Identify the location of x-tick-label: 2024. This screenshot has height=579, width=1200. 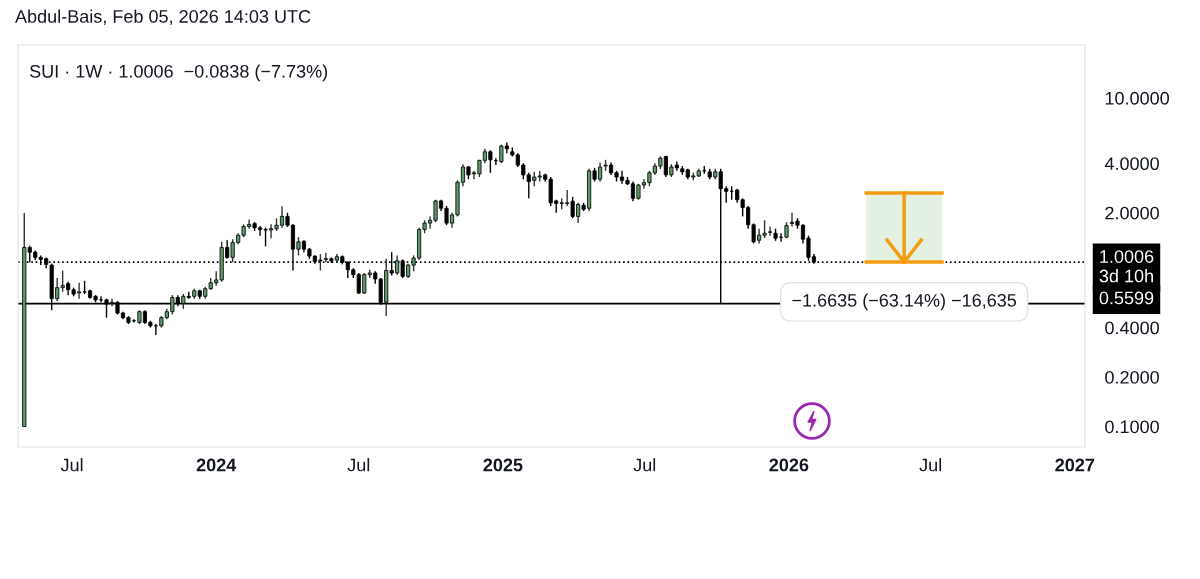
(216, 465).